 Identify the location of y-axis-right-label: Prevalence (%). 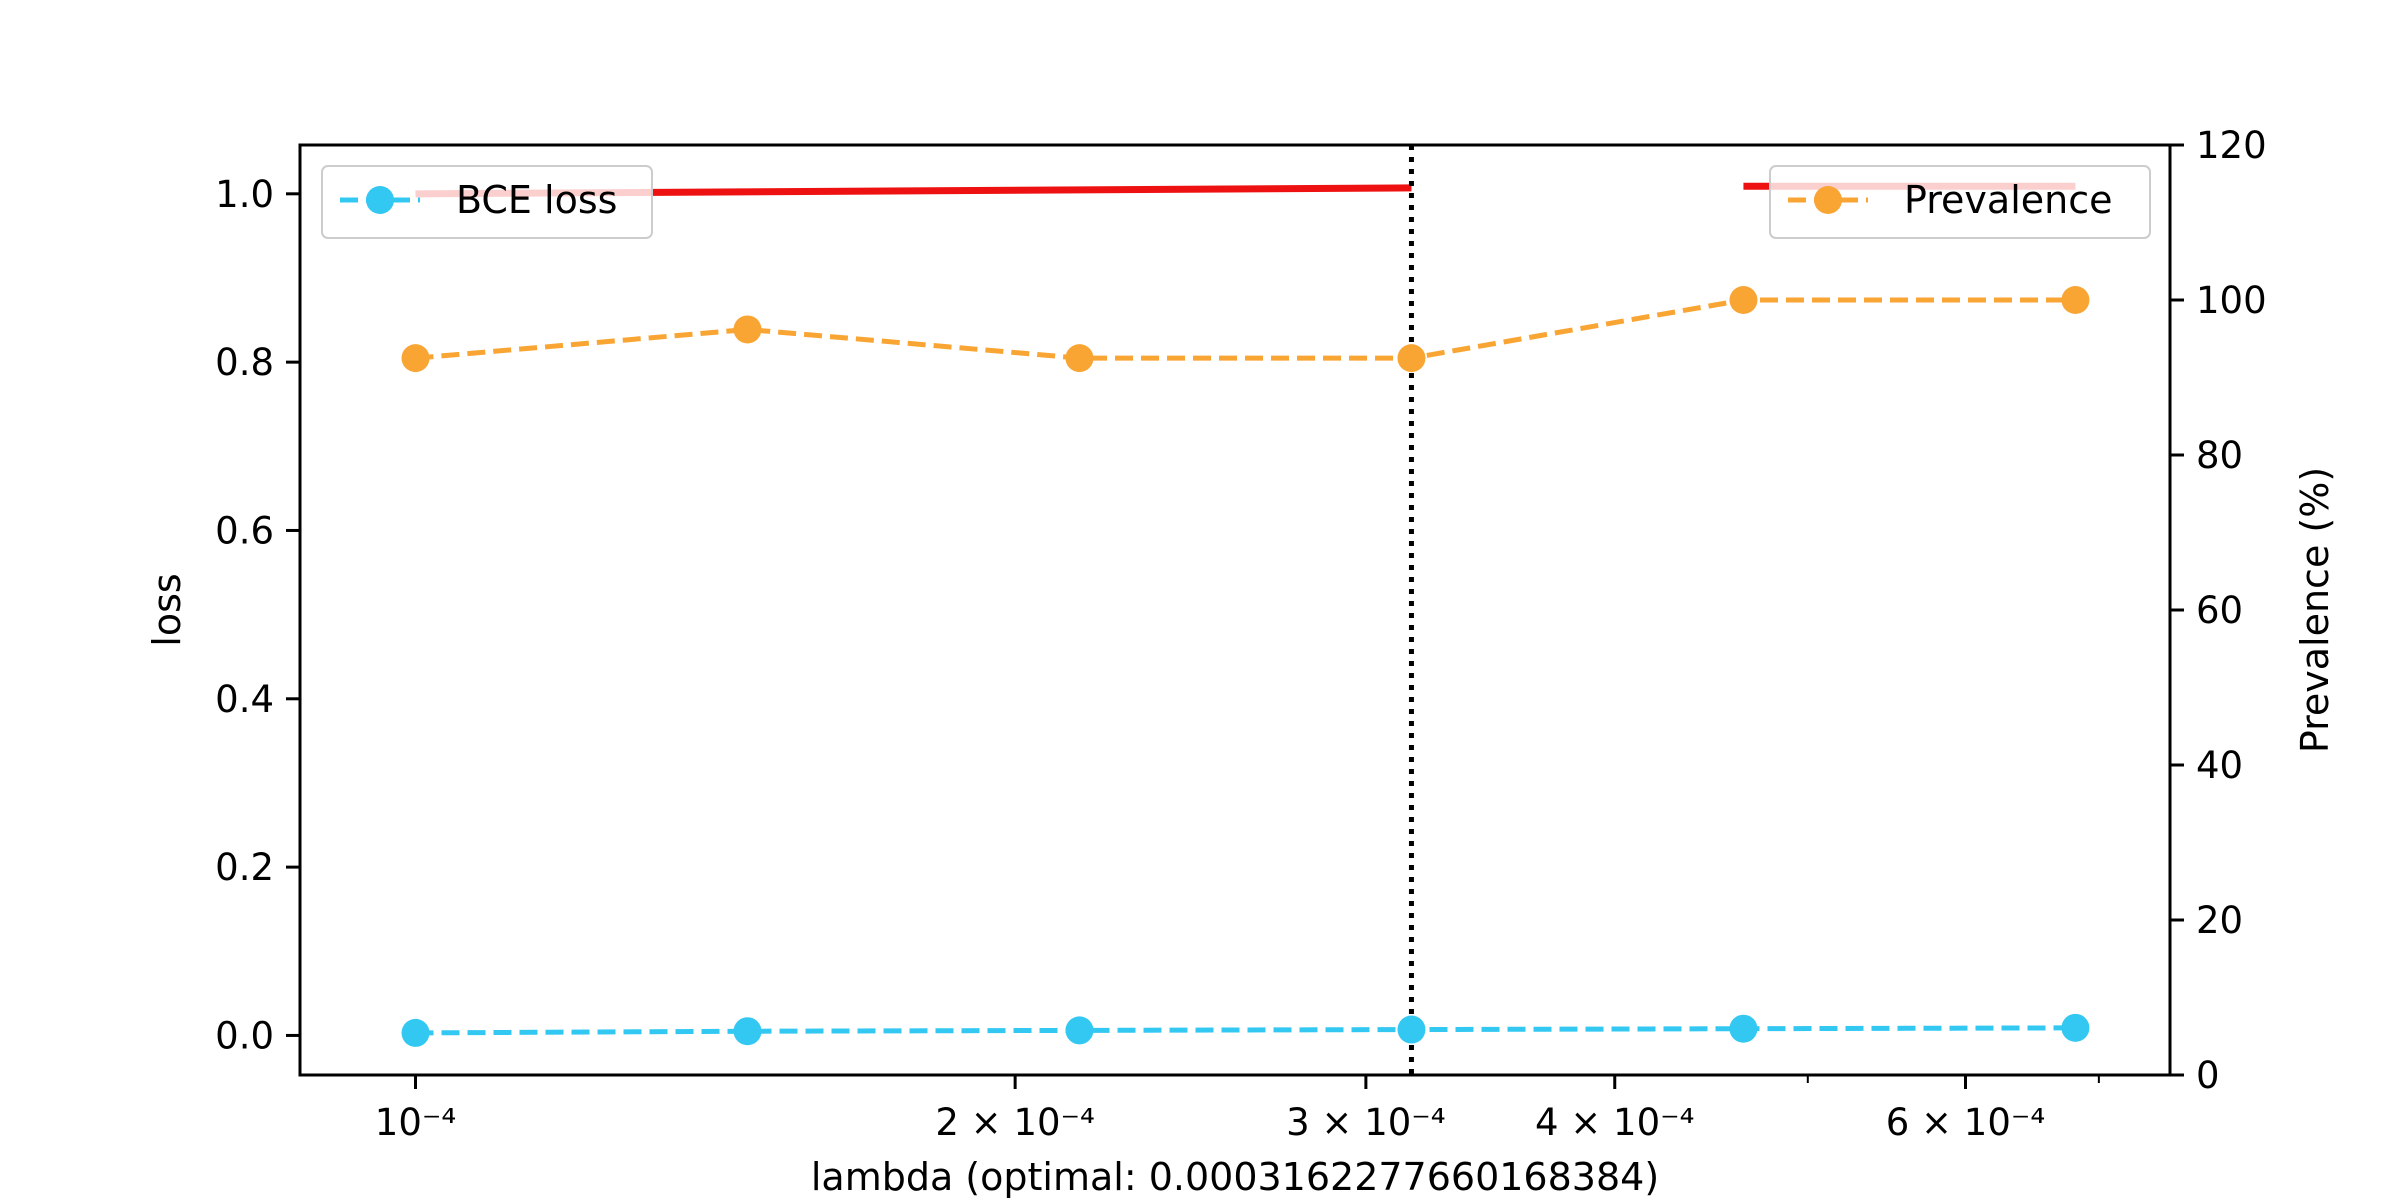
(2315, 610).